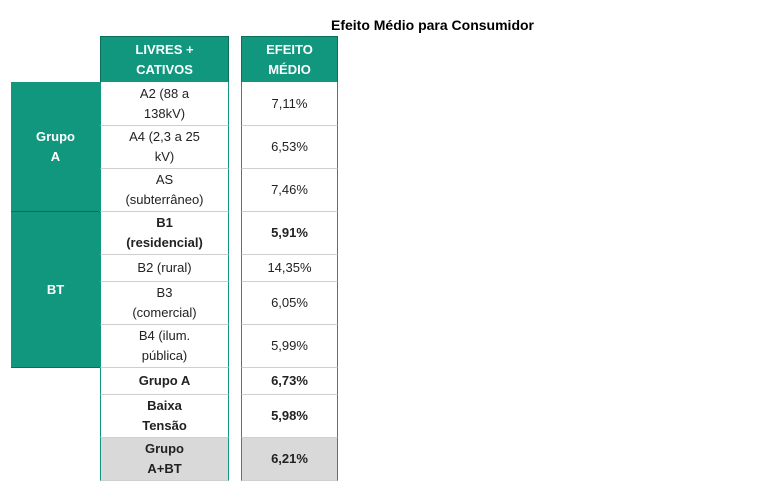 This screenshot has width=761, height=497. I want to click on row-label: AS (subterrâneo), so click(164, 190).